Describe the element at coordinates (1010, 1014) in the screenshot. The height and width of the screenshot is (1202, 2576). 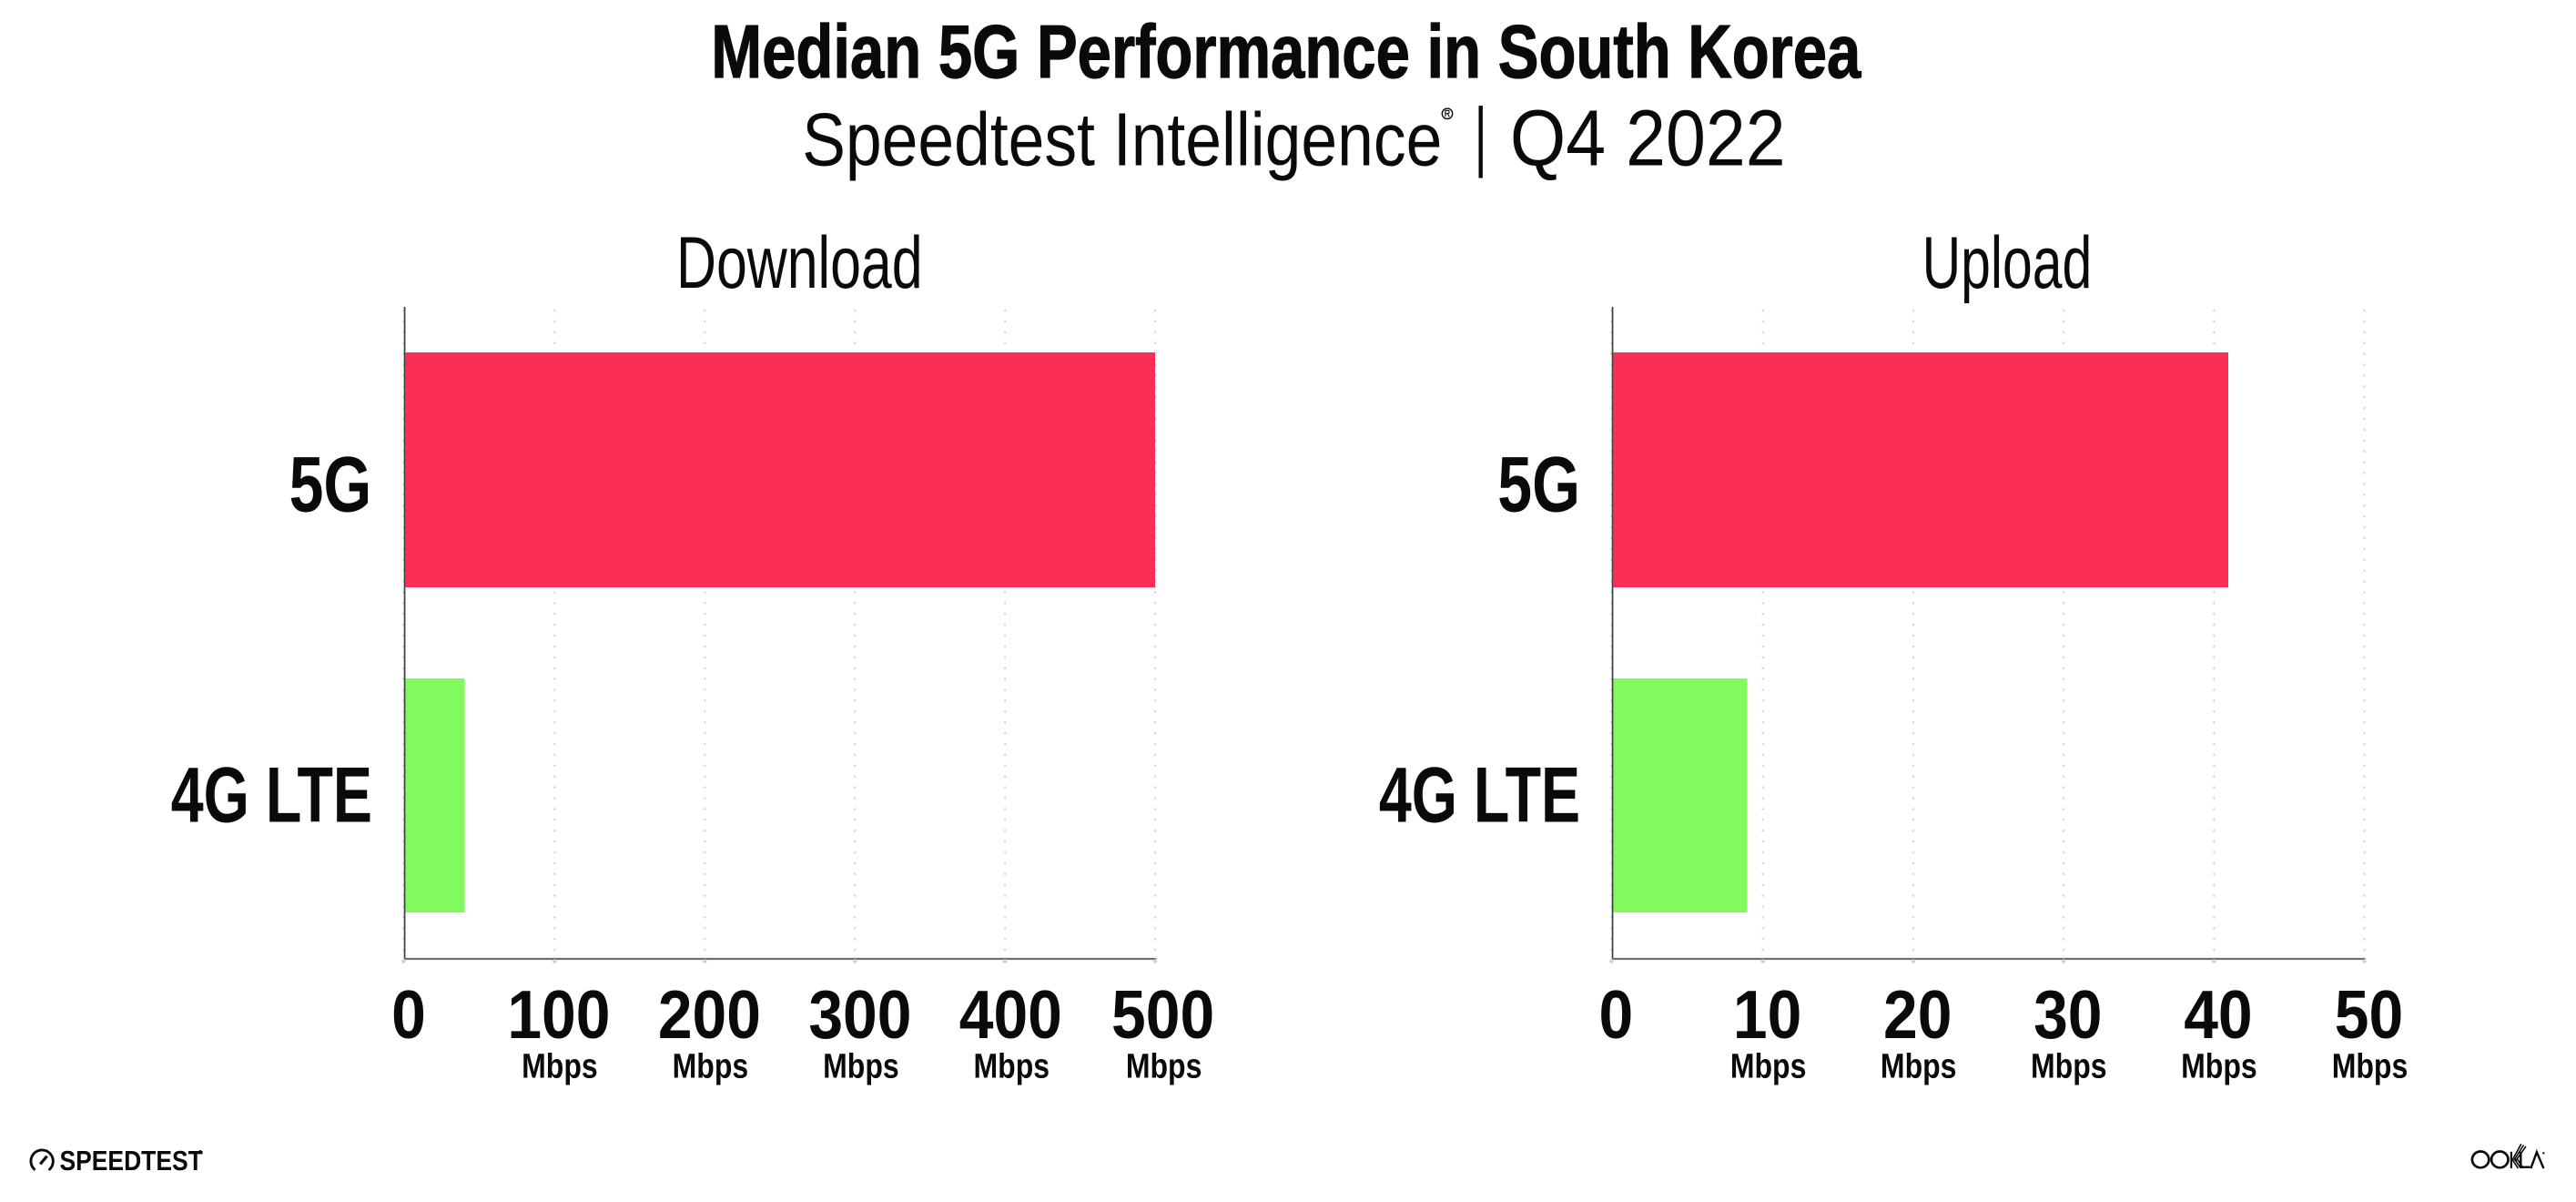
I see `svg-text: 400` at that location.